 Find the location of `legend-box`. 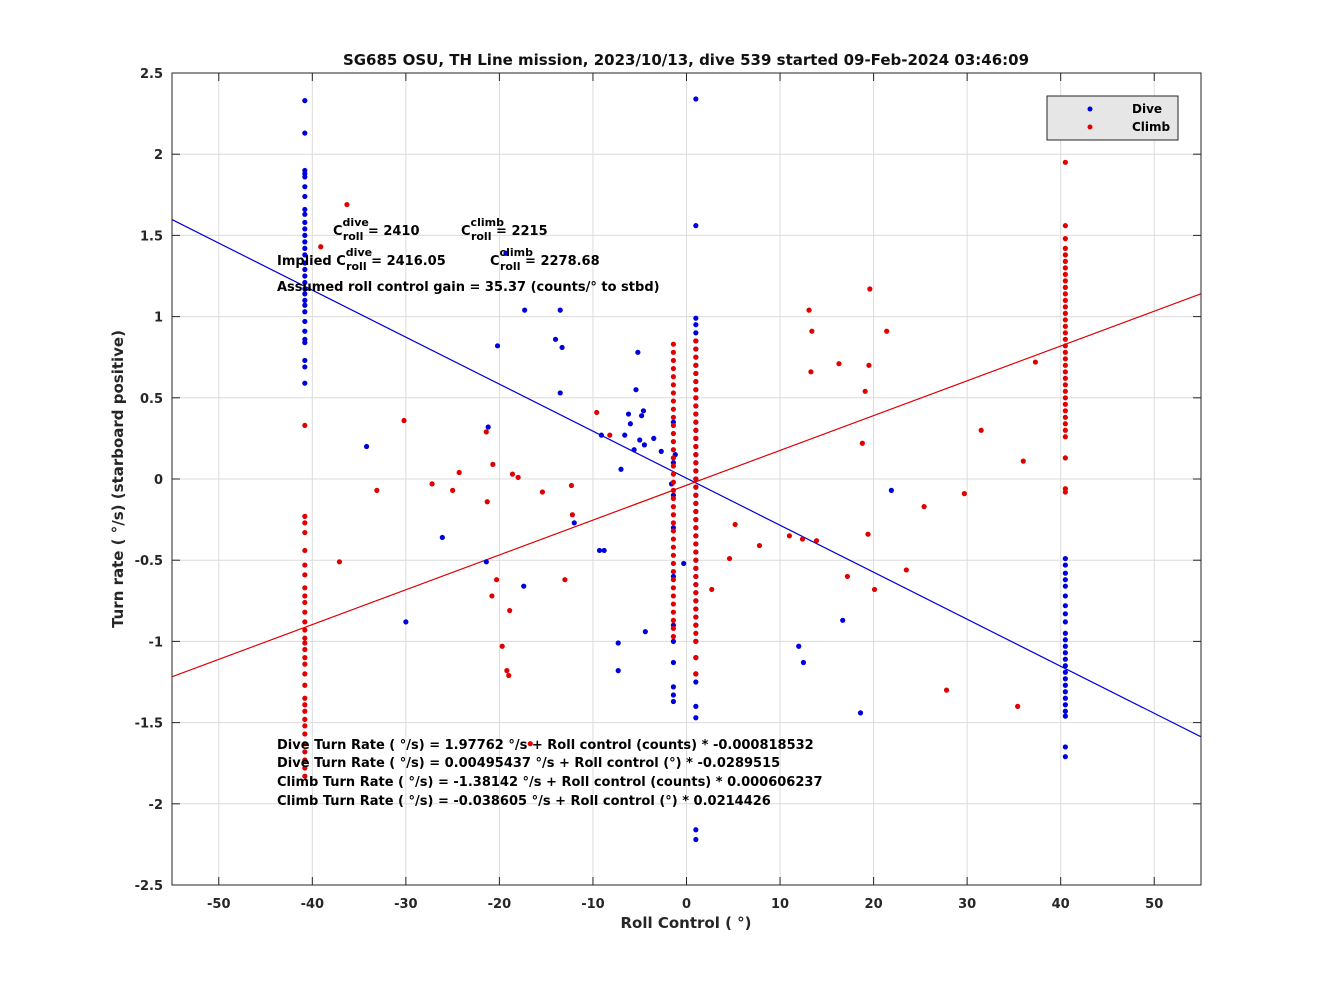

legend-box is located at coordinates (1112, 118).